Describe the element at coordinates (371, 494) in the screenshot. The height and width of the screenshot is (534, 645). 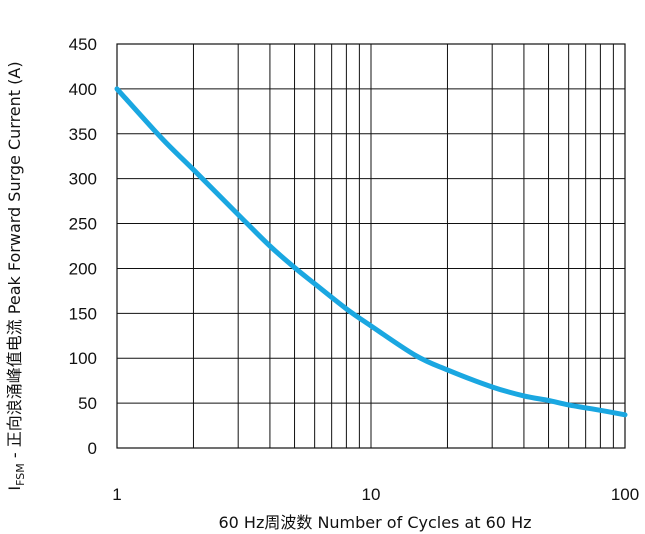
I see `x-tick-label: 10` at that location.